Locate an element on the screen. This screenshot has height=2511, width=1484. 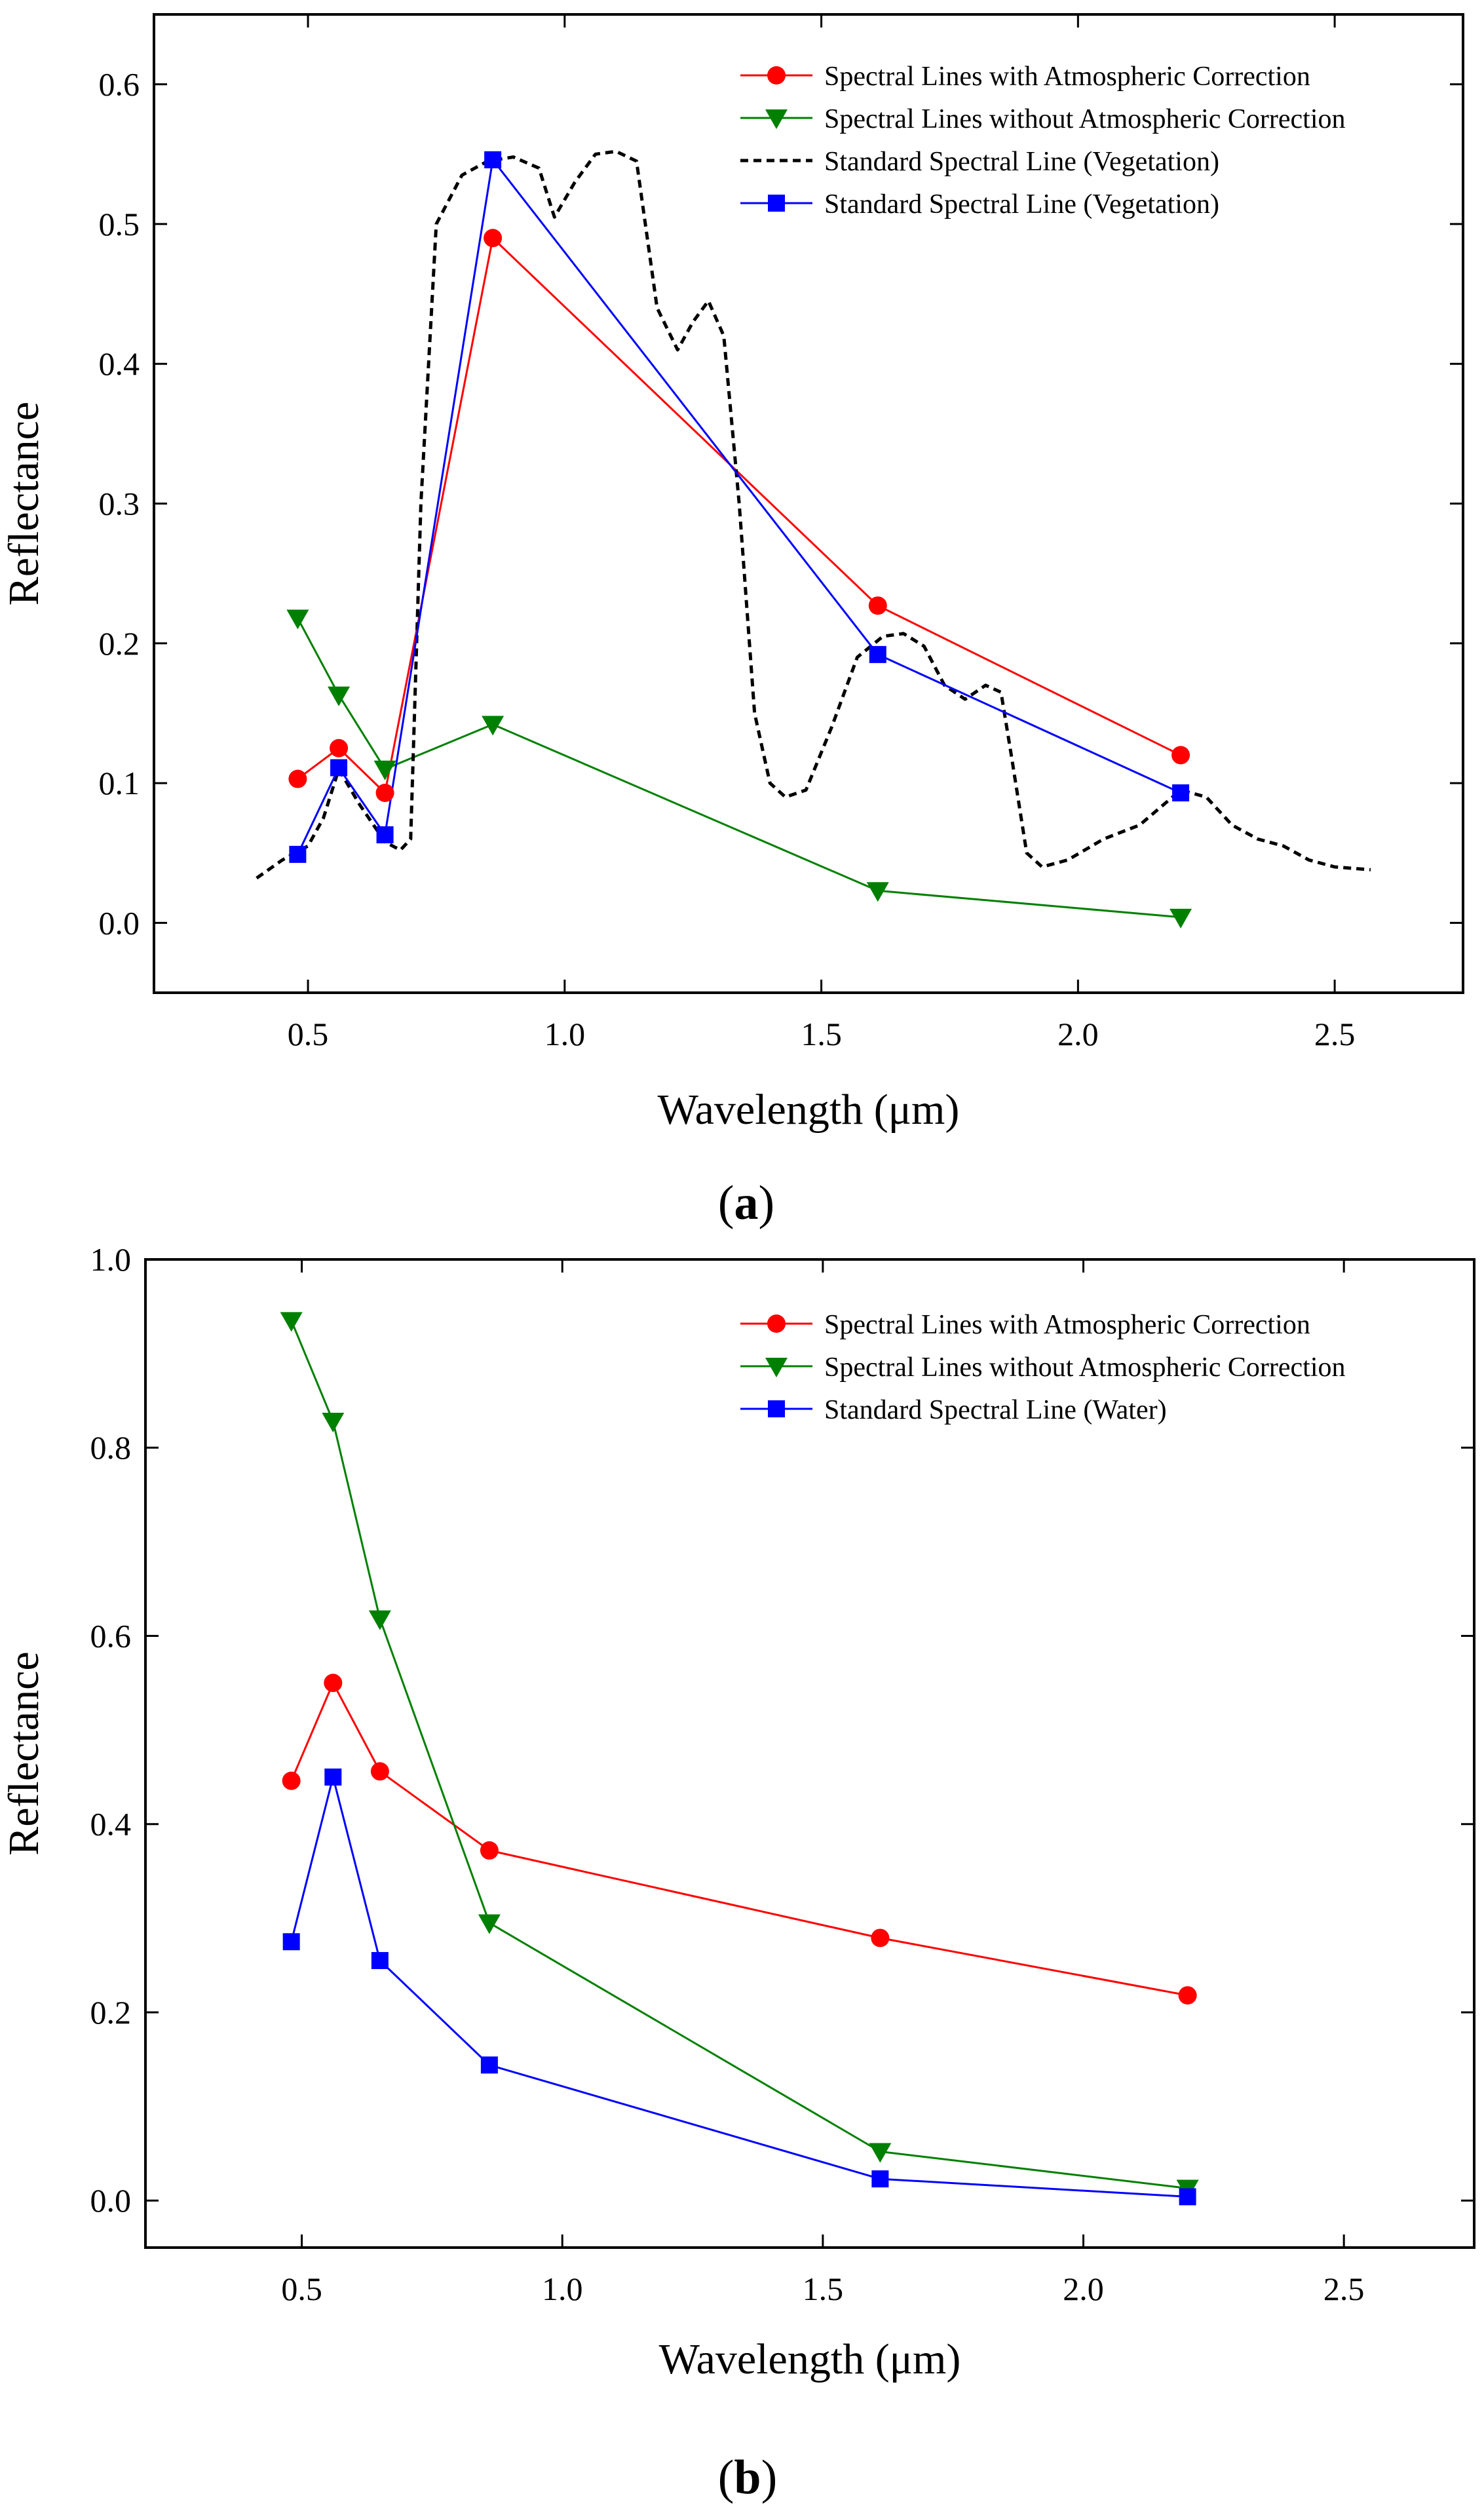
panel-label-letter: a is located at coordinates (746, 1203).